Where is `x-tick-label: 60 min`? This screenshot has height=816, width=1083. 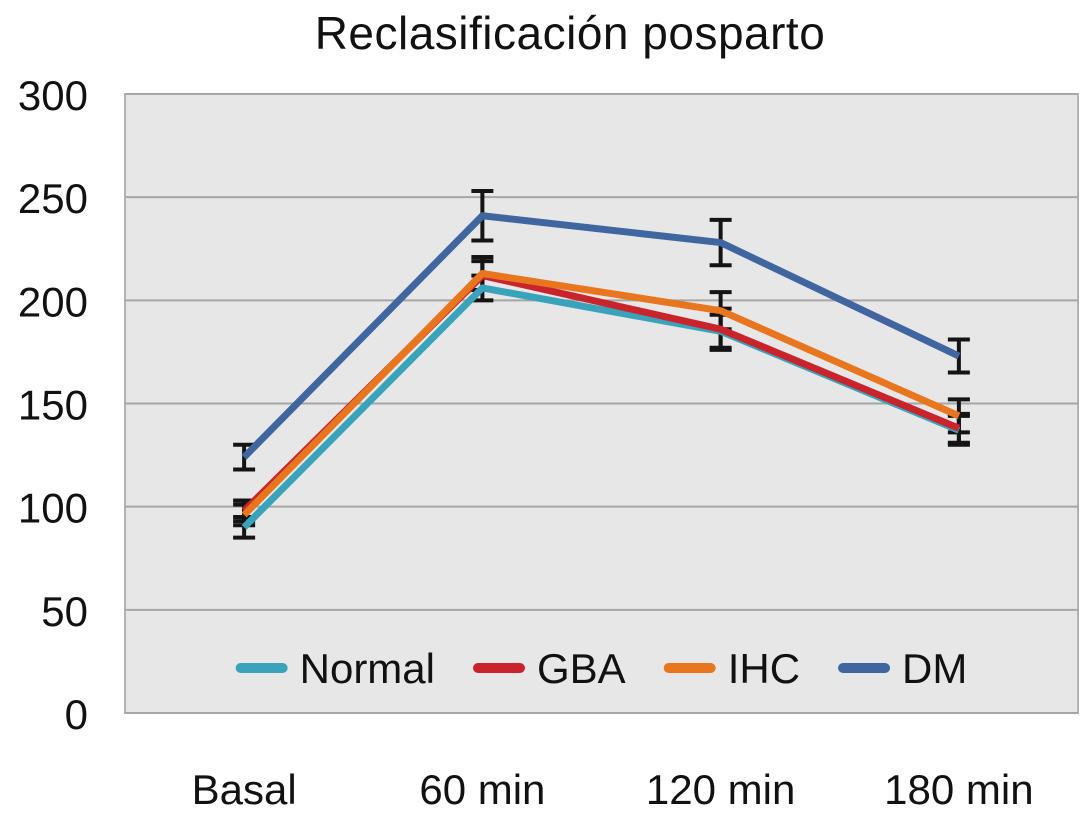
x-tick-label: 60 min is located at coordinates (482, 789).